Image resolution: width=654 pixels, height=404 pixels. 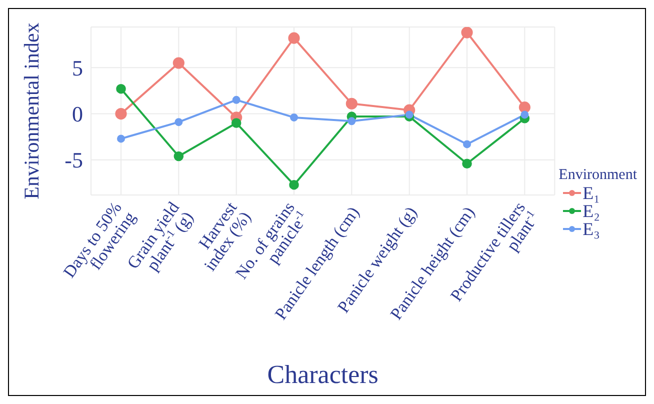 What do you see at coordinates (597, 175) in the screenshot?
I see `legend-title: Environment` at bounding box center [597, 175].